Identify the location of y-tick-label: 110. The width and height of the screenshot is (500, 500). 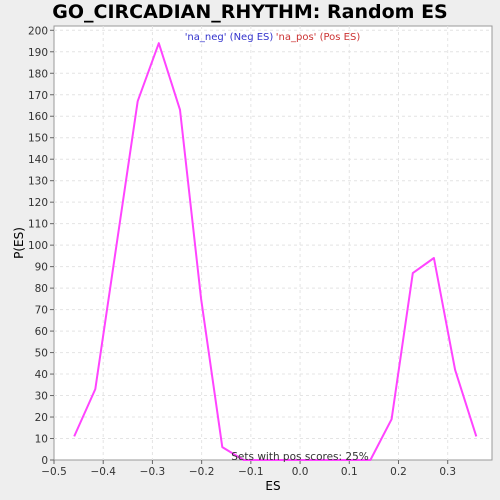
(38, 225).